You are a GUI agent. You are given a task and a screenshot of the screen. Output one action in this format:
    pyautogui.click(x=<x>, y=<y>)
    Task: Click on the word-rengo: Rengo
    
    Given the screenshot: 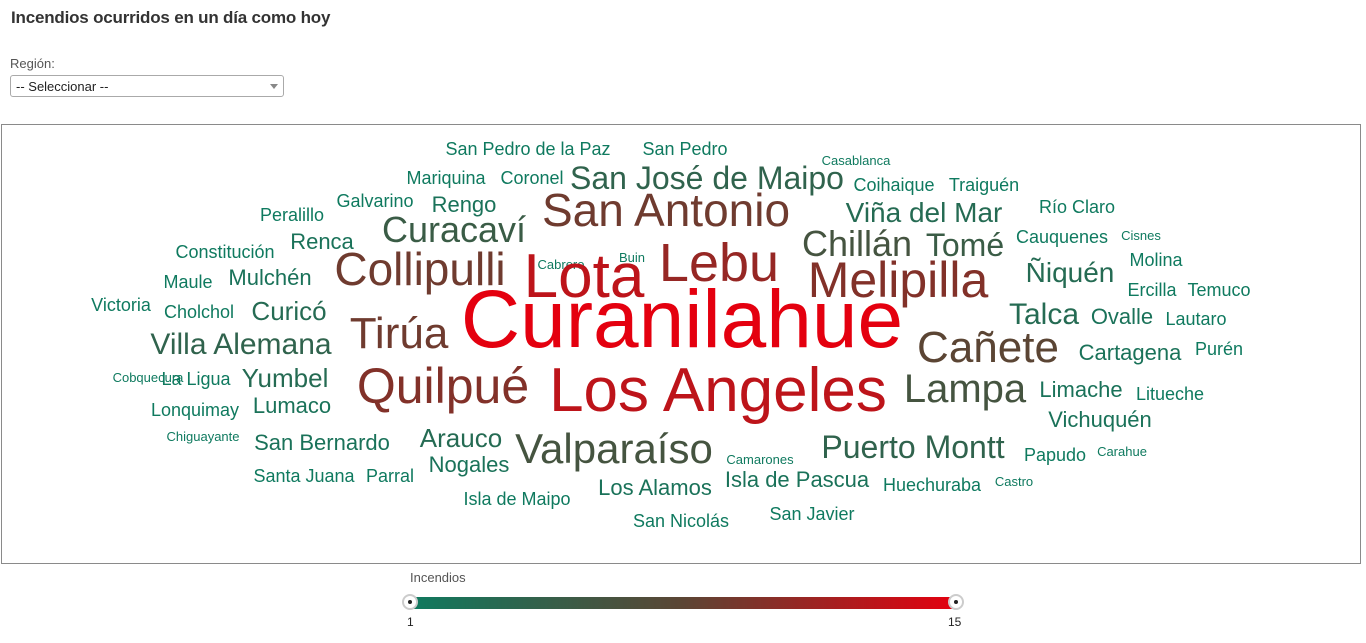 What is the action you would take?
    pyautogui.click(x=464, y=204)
    